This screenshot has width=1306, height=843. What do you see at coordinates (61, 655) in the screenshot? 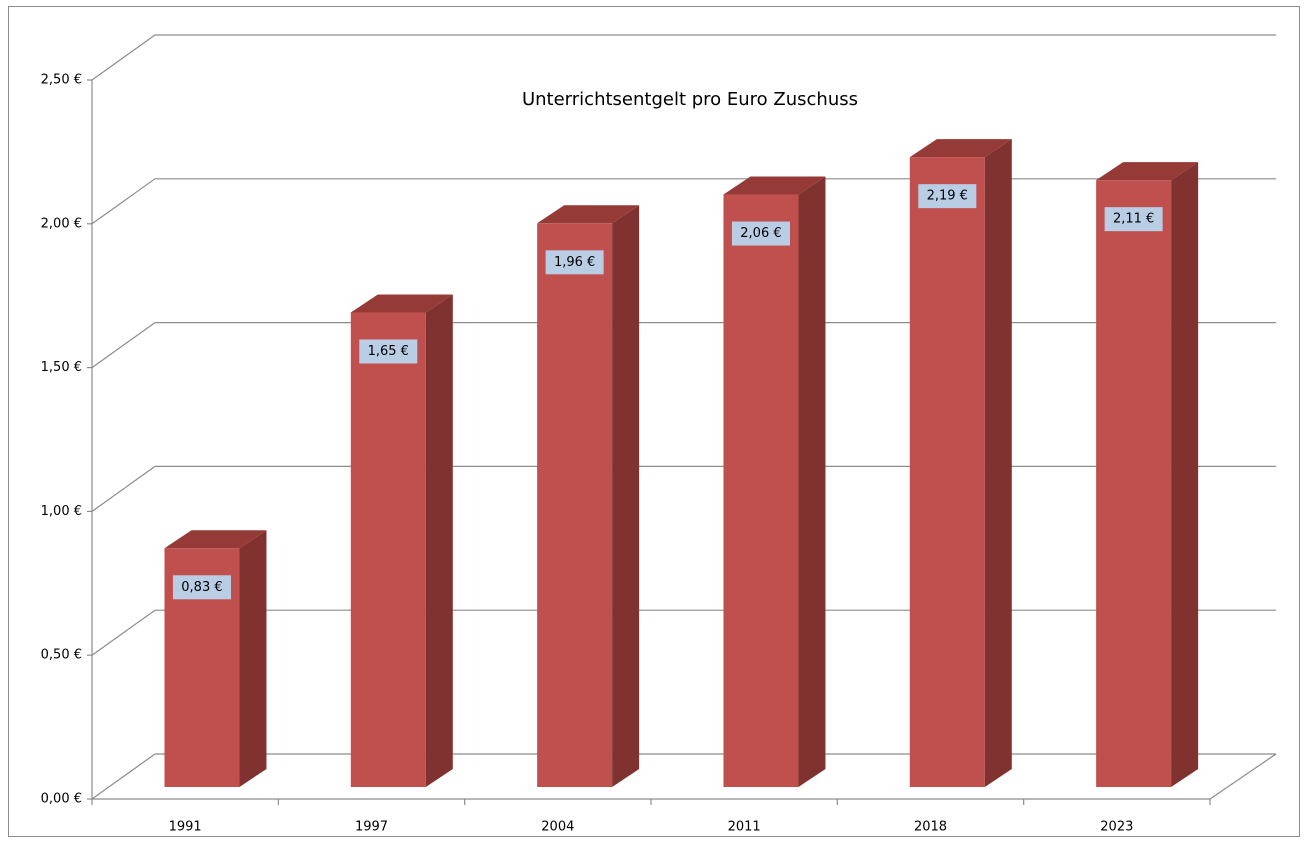
I see `y-tick-label: 0,50 €` at bounding box center [61, 655].